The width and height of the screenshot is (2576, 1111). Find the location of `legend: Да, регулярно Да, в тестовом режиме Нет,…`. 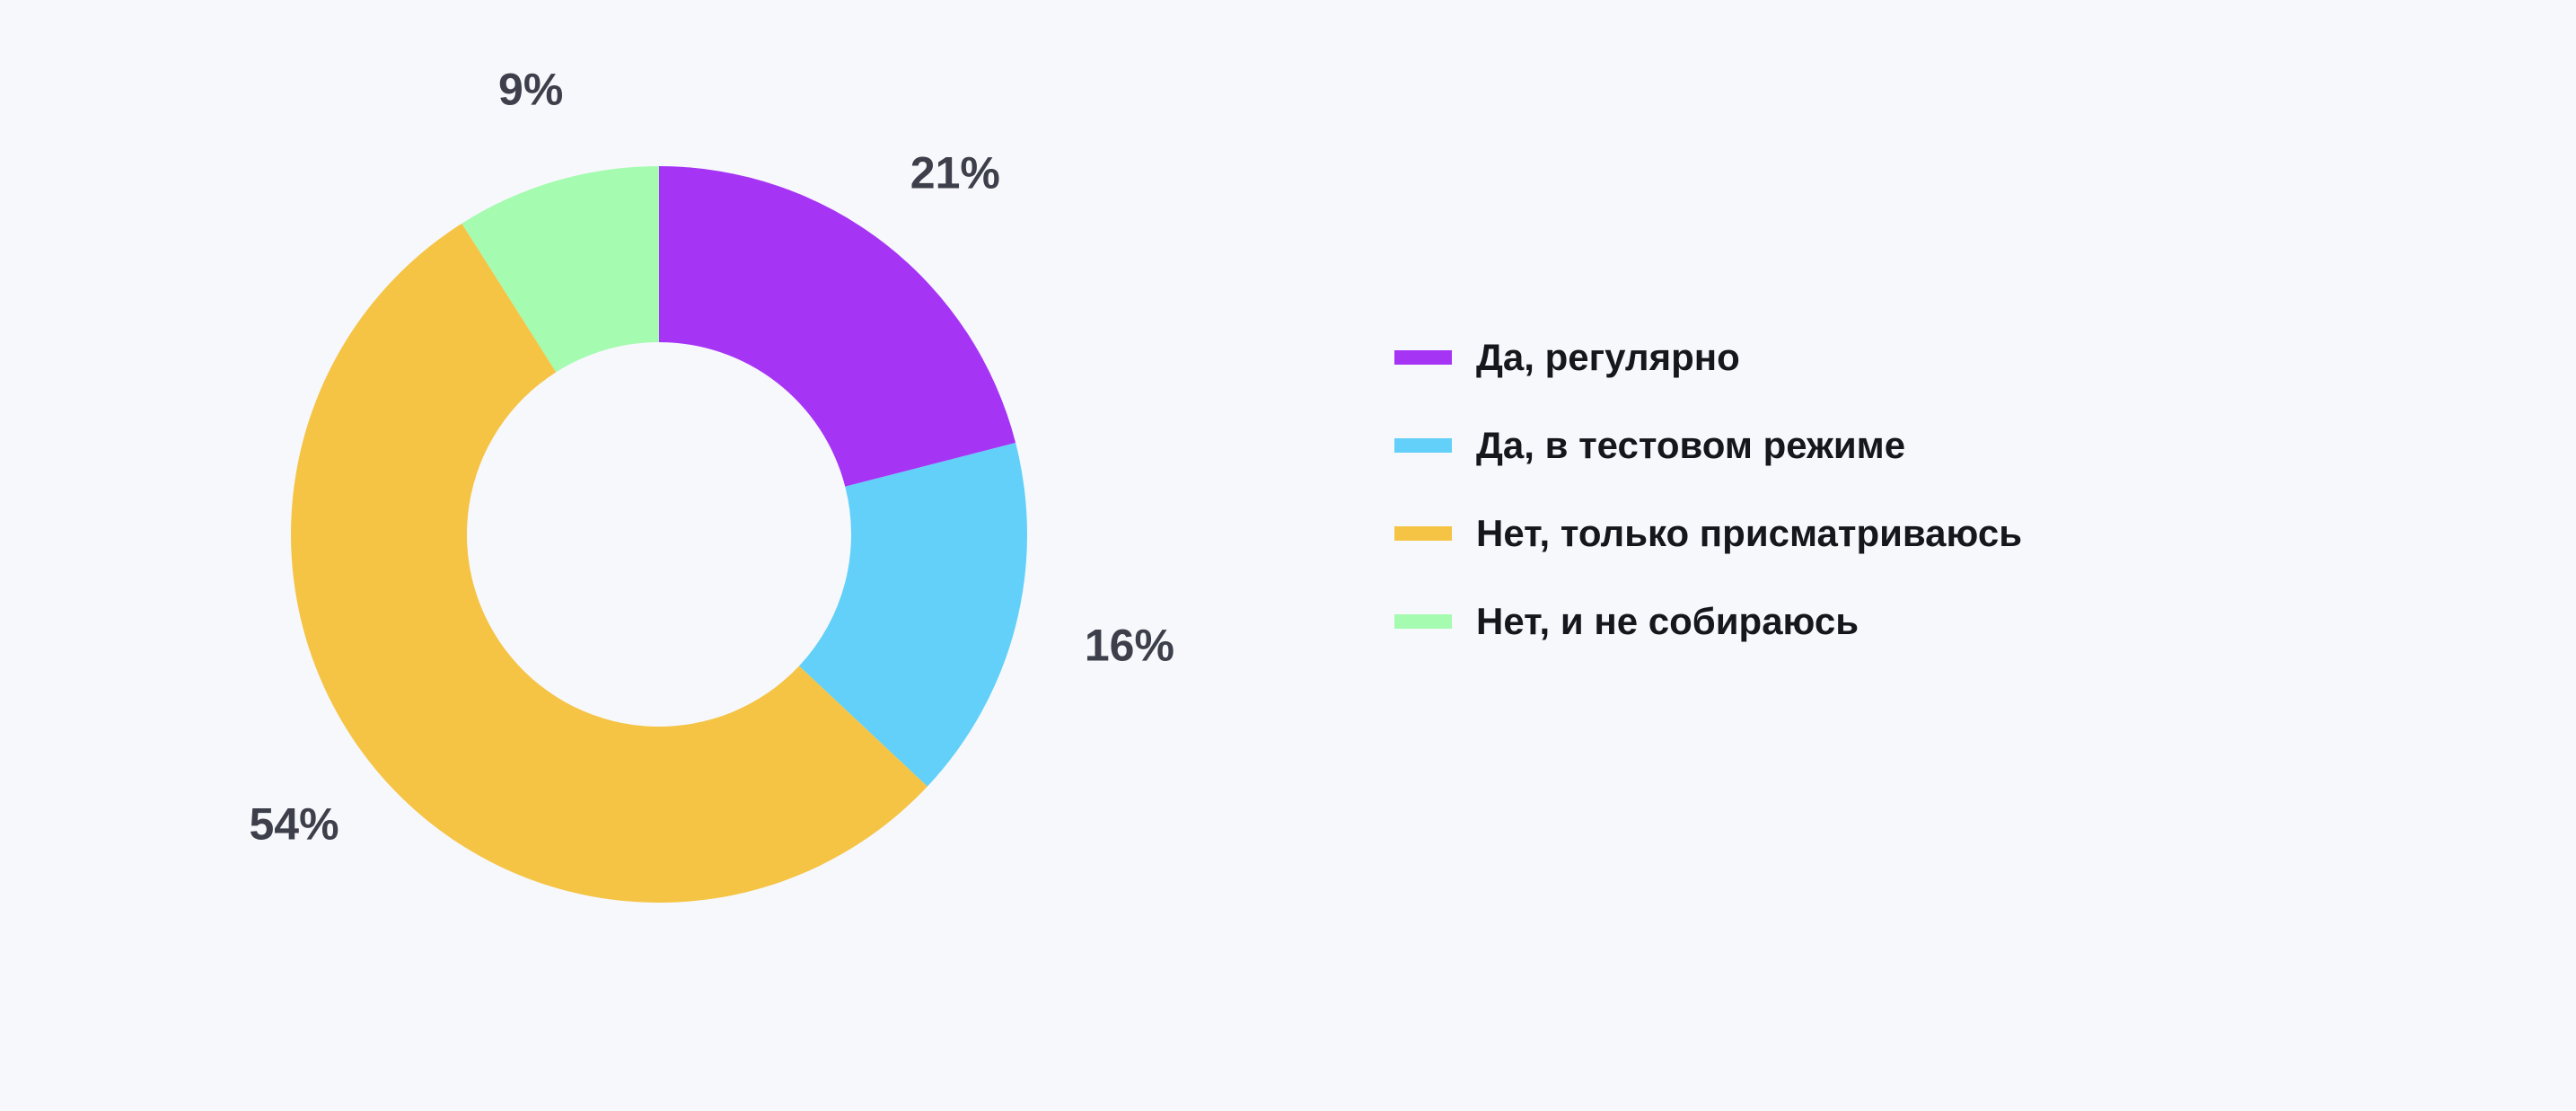

legend: Да, регулярно Да, в тестовом режиме Нет,… is located at coordinates (1708, 489).